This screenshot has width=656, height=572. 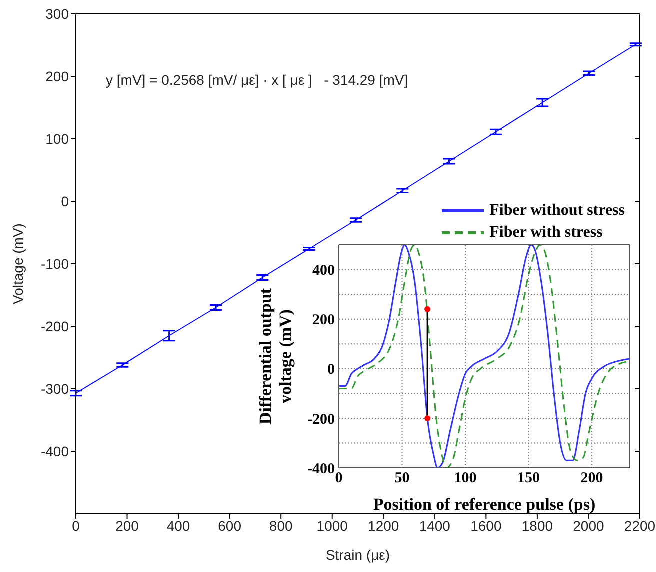 I want to click on legend-label: Fiber without stress, so click(x=557, y=211).